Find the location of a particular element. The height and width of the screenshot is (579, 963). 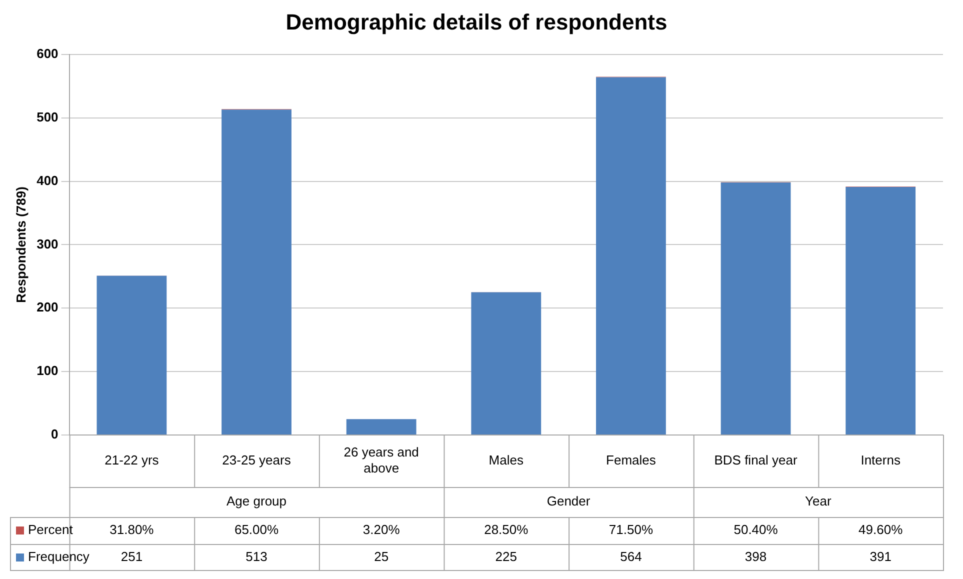

x-tick-label: Males is located at coordinates (506, 460).